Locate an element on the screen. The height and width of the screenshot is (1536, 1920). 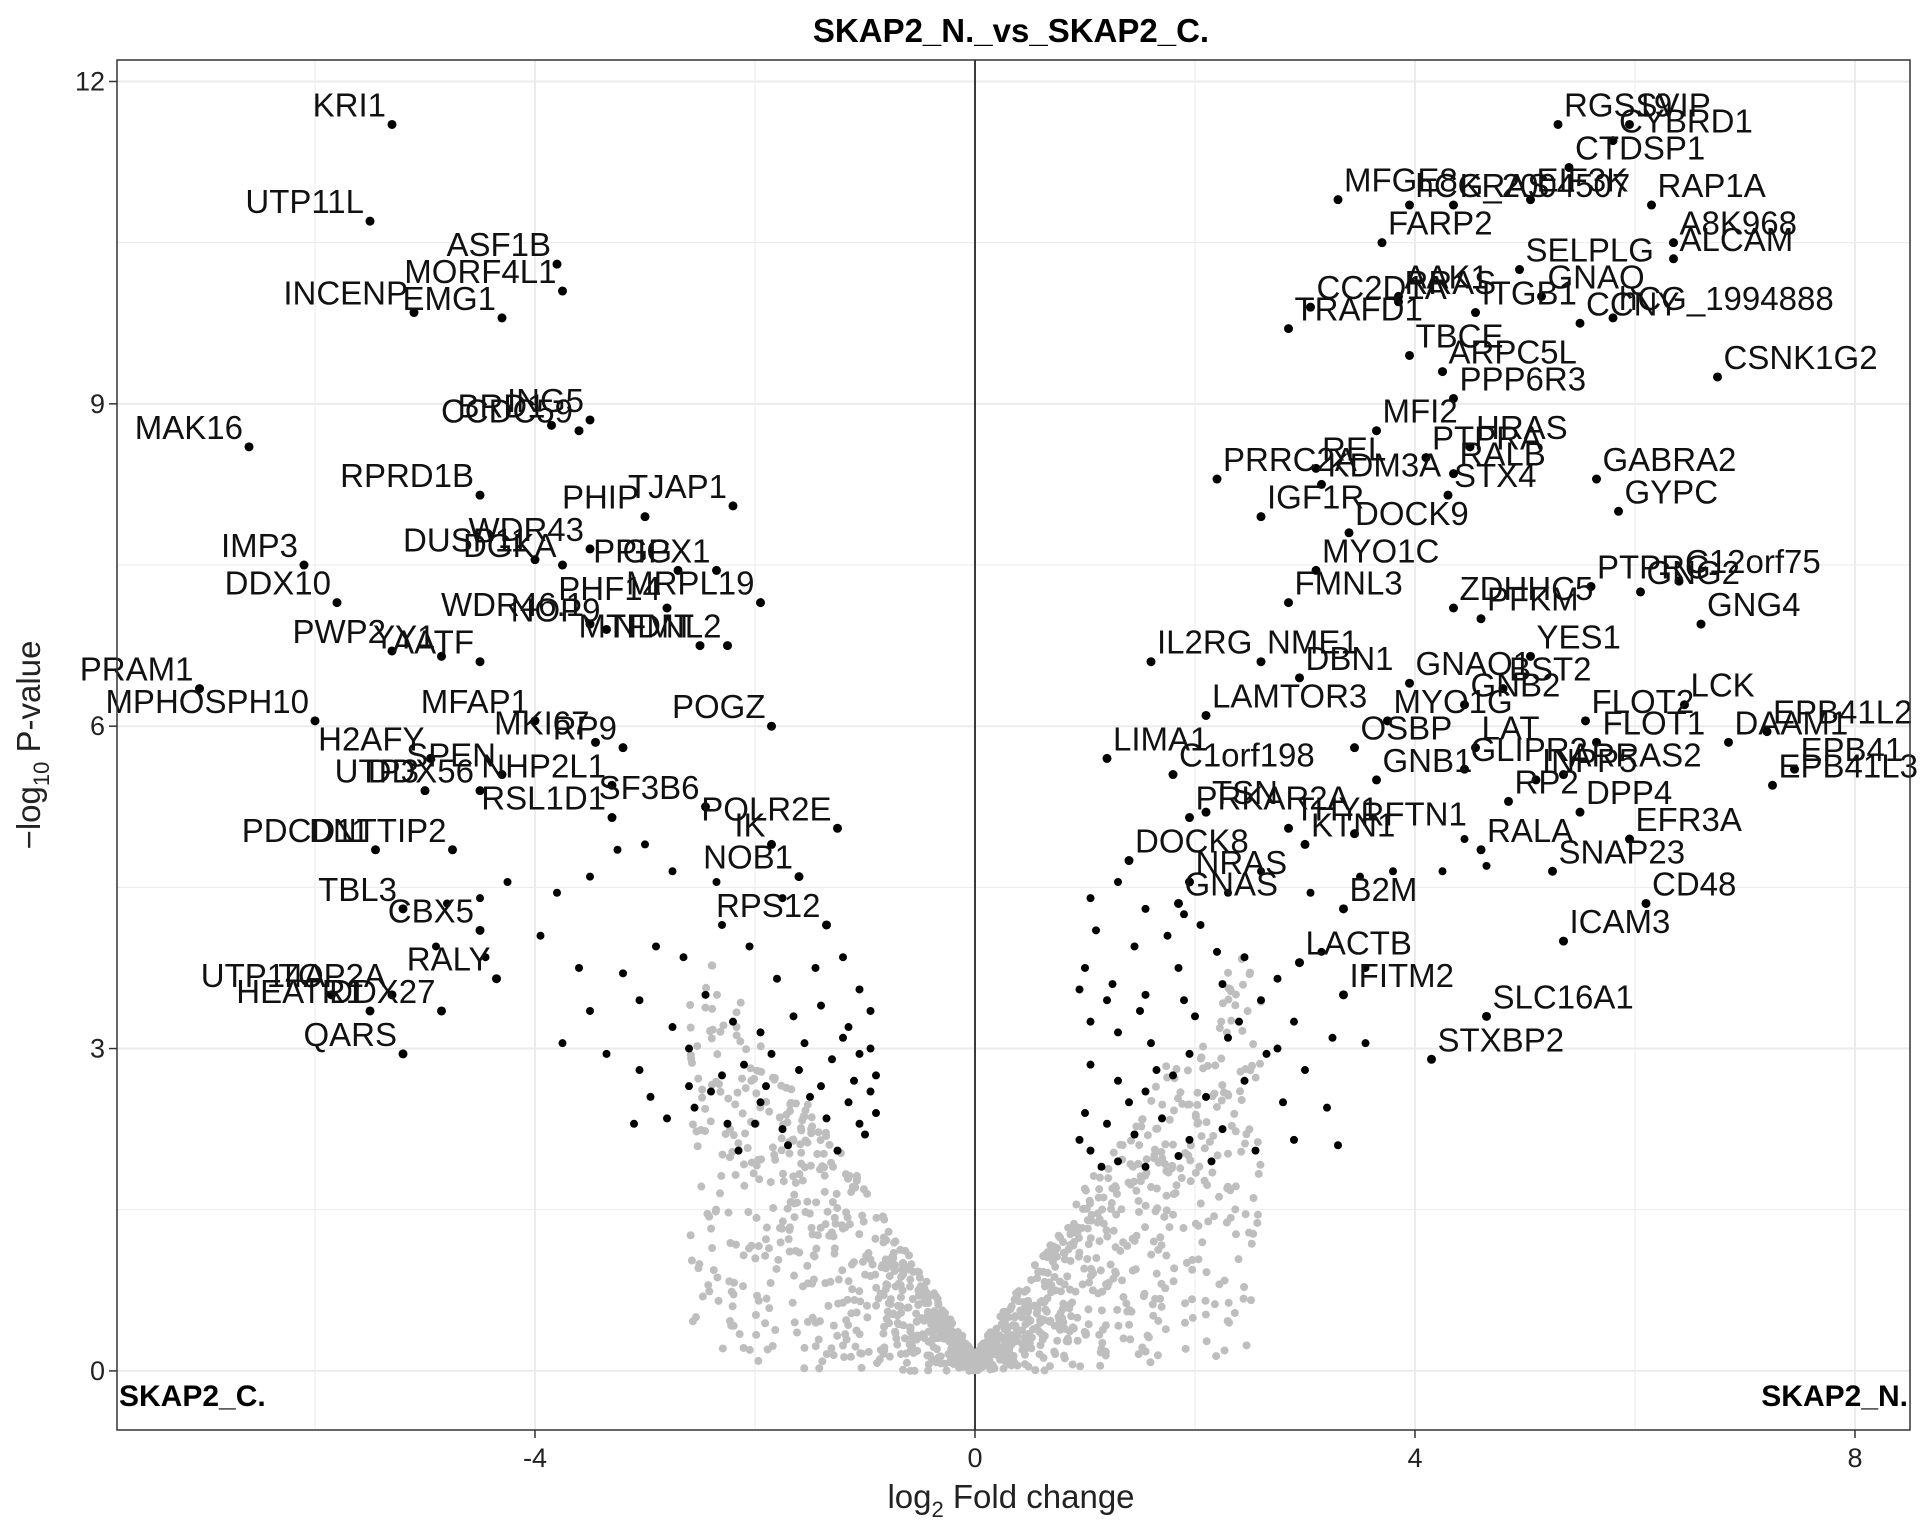
gene-label: GNB2 is located at coordinates (1516, 685).